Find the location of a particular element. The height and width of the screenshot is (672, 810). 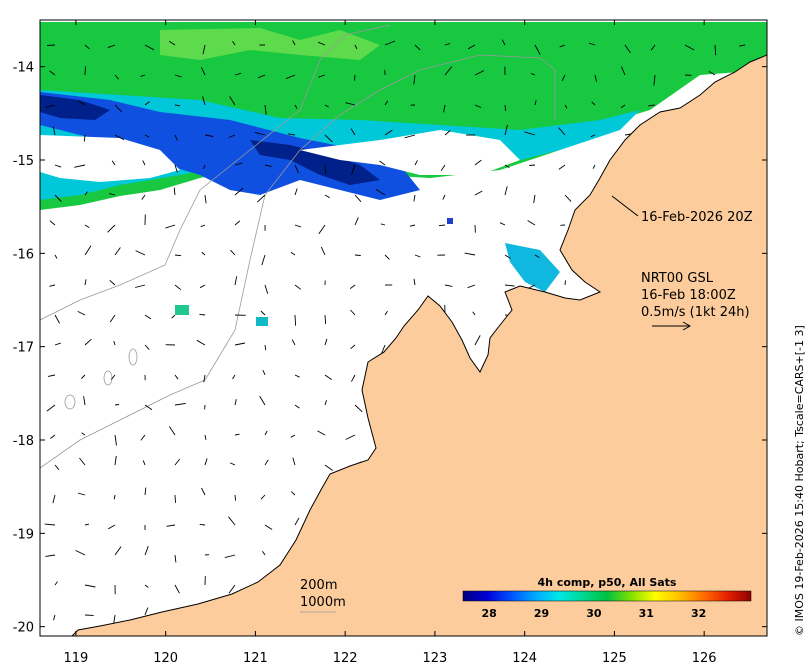

model-name-label: NRT00 GSL is located at coordinates (677, 278).